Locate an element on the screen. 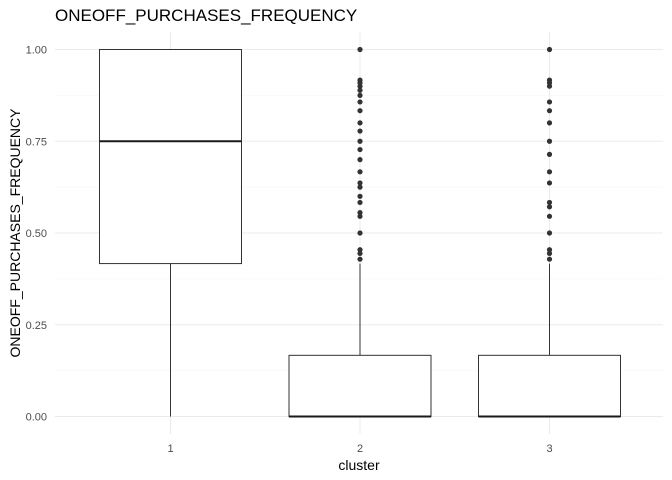 The height and width of the screenshot is (480, 672). x-axis: 1 2 3 is located at coordinates (359, 449).